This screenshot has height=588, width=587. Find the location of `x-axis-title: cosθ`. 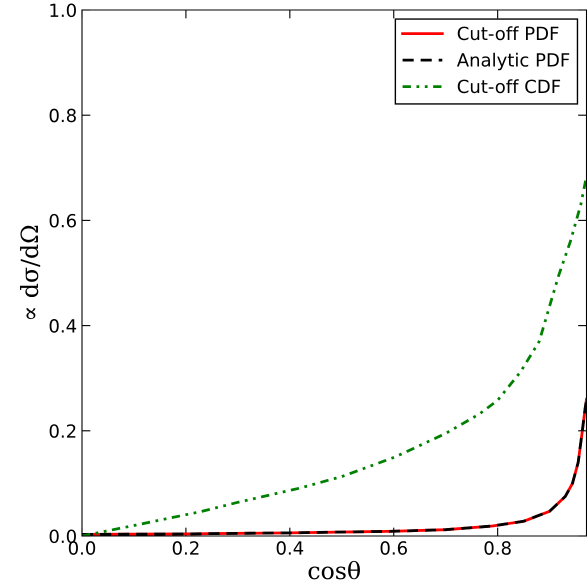

x-axis-title: cosθ is located at coordinates (334, 570).